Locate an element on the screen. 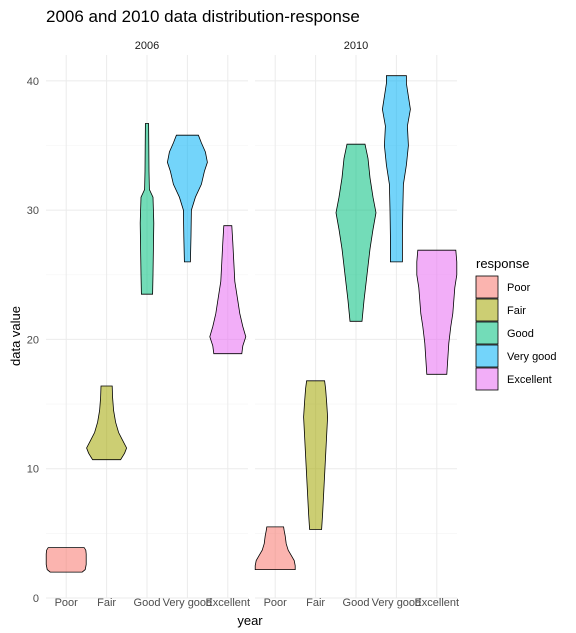 The width and height of the screenshot is (576, 633). legend-label: Very good is located at coordinates (532, 357).